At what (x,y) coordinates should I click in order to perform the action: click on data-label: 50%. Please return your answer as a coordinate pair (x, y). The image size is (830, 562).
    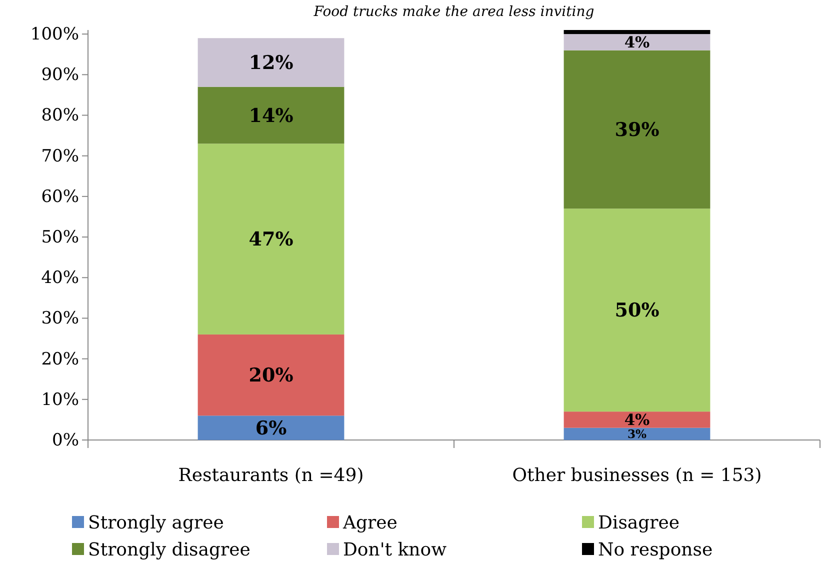
    Looking at the image, I should click on (637, 311).